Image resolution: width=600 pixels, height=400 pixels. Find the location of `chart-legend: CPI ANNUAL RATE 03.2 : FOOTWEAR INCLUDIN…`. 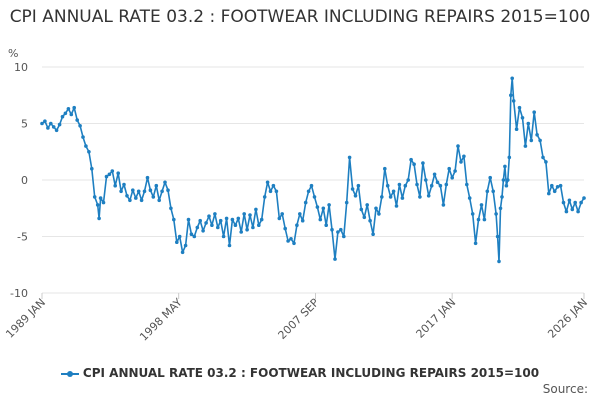

chart-legend: CPI ANNUAL RATE 03.2 : FOOTWEAR INCLUDIN… is located at coordinates (300, 373).